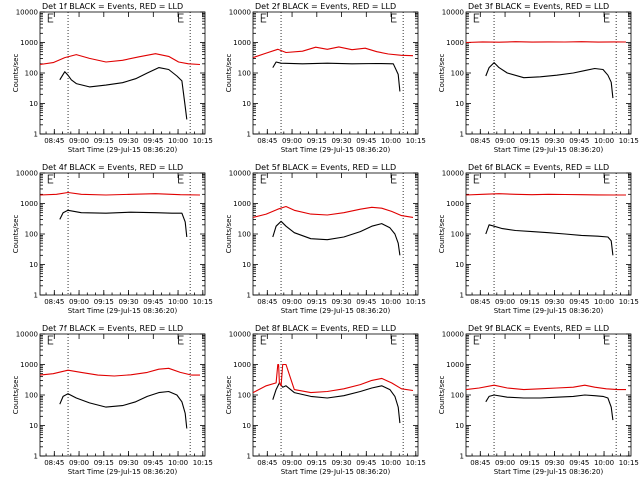 The height and width of the screenshot is (480, 640). What do you see at coordinates (112, 6) in the screenshot?
I see `panel-title: Det 1f BLACK = Events, RED = LLD` at bounding box center [112, 6].